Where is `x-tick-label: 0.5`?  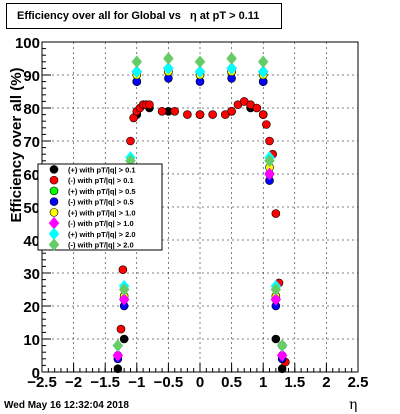
x-tick-label: 0.5 is located at coordinates (231, 382).